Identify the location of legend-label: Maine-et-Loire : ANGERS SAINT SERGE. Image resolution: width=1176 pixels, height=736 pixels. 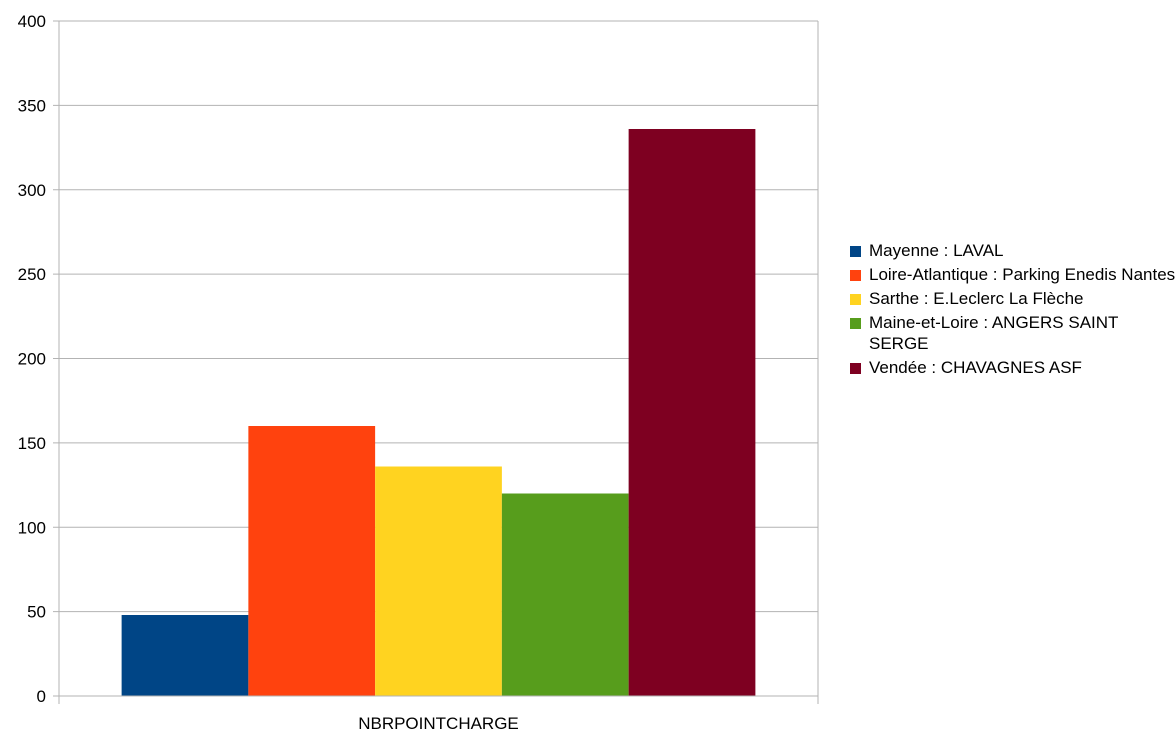
(994, 333).